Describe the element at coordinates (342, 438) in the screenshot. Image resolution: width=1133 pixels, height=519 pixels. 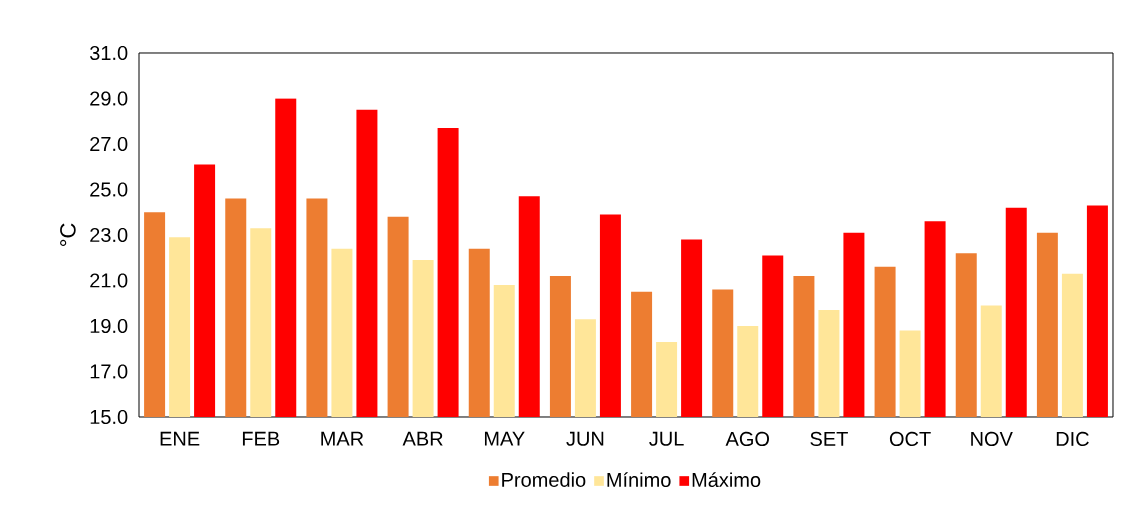
I see `x-tick-label: MAR` at that location.